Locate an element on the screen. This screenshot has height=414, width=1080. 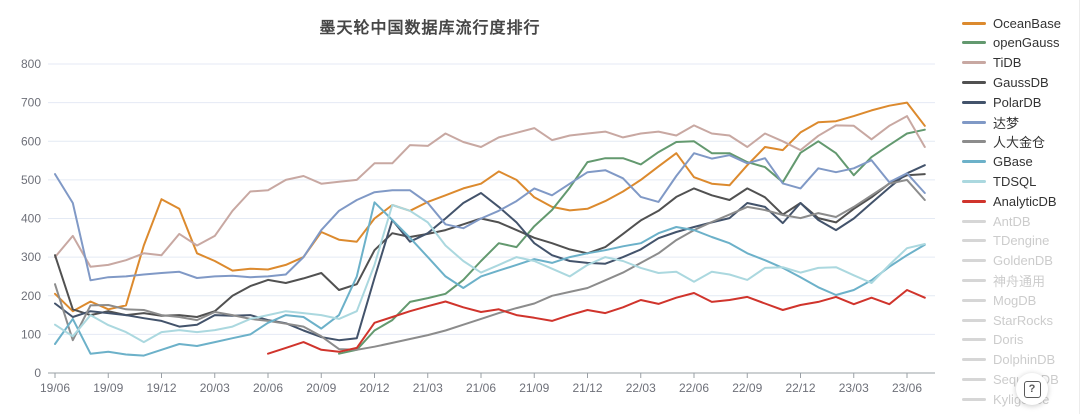
legend-label: GBase is located at coordinates (1013, 162).